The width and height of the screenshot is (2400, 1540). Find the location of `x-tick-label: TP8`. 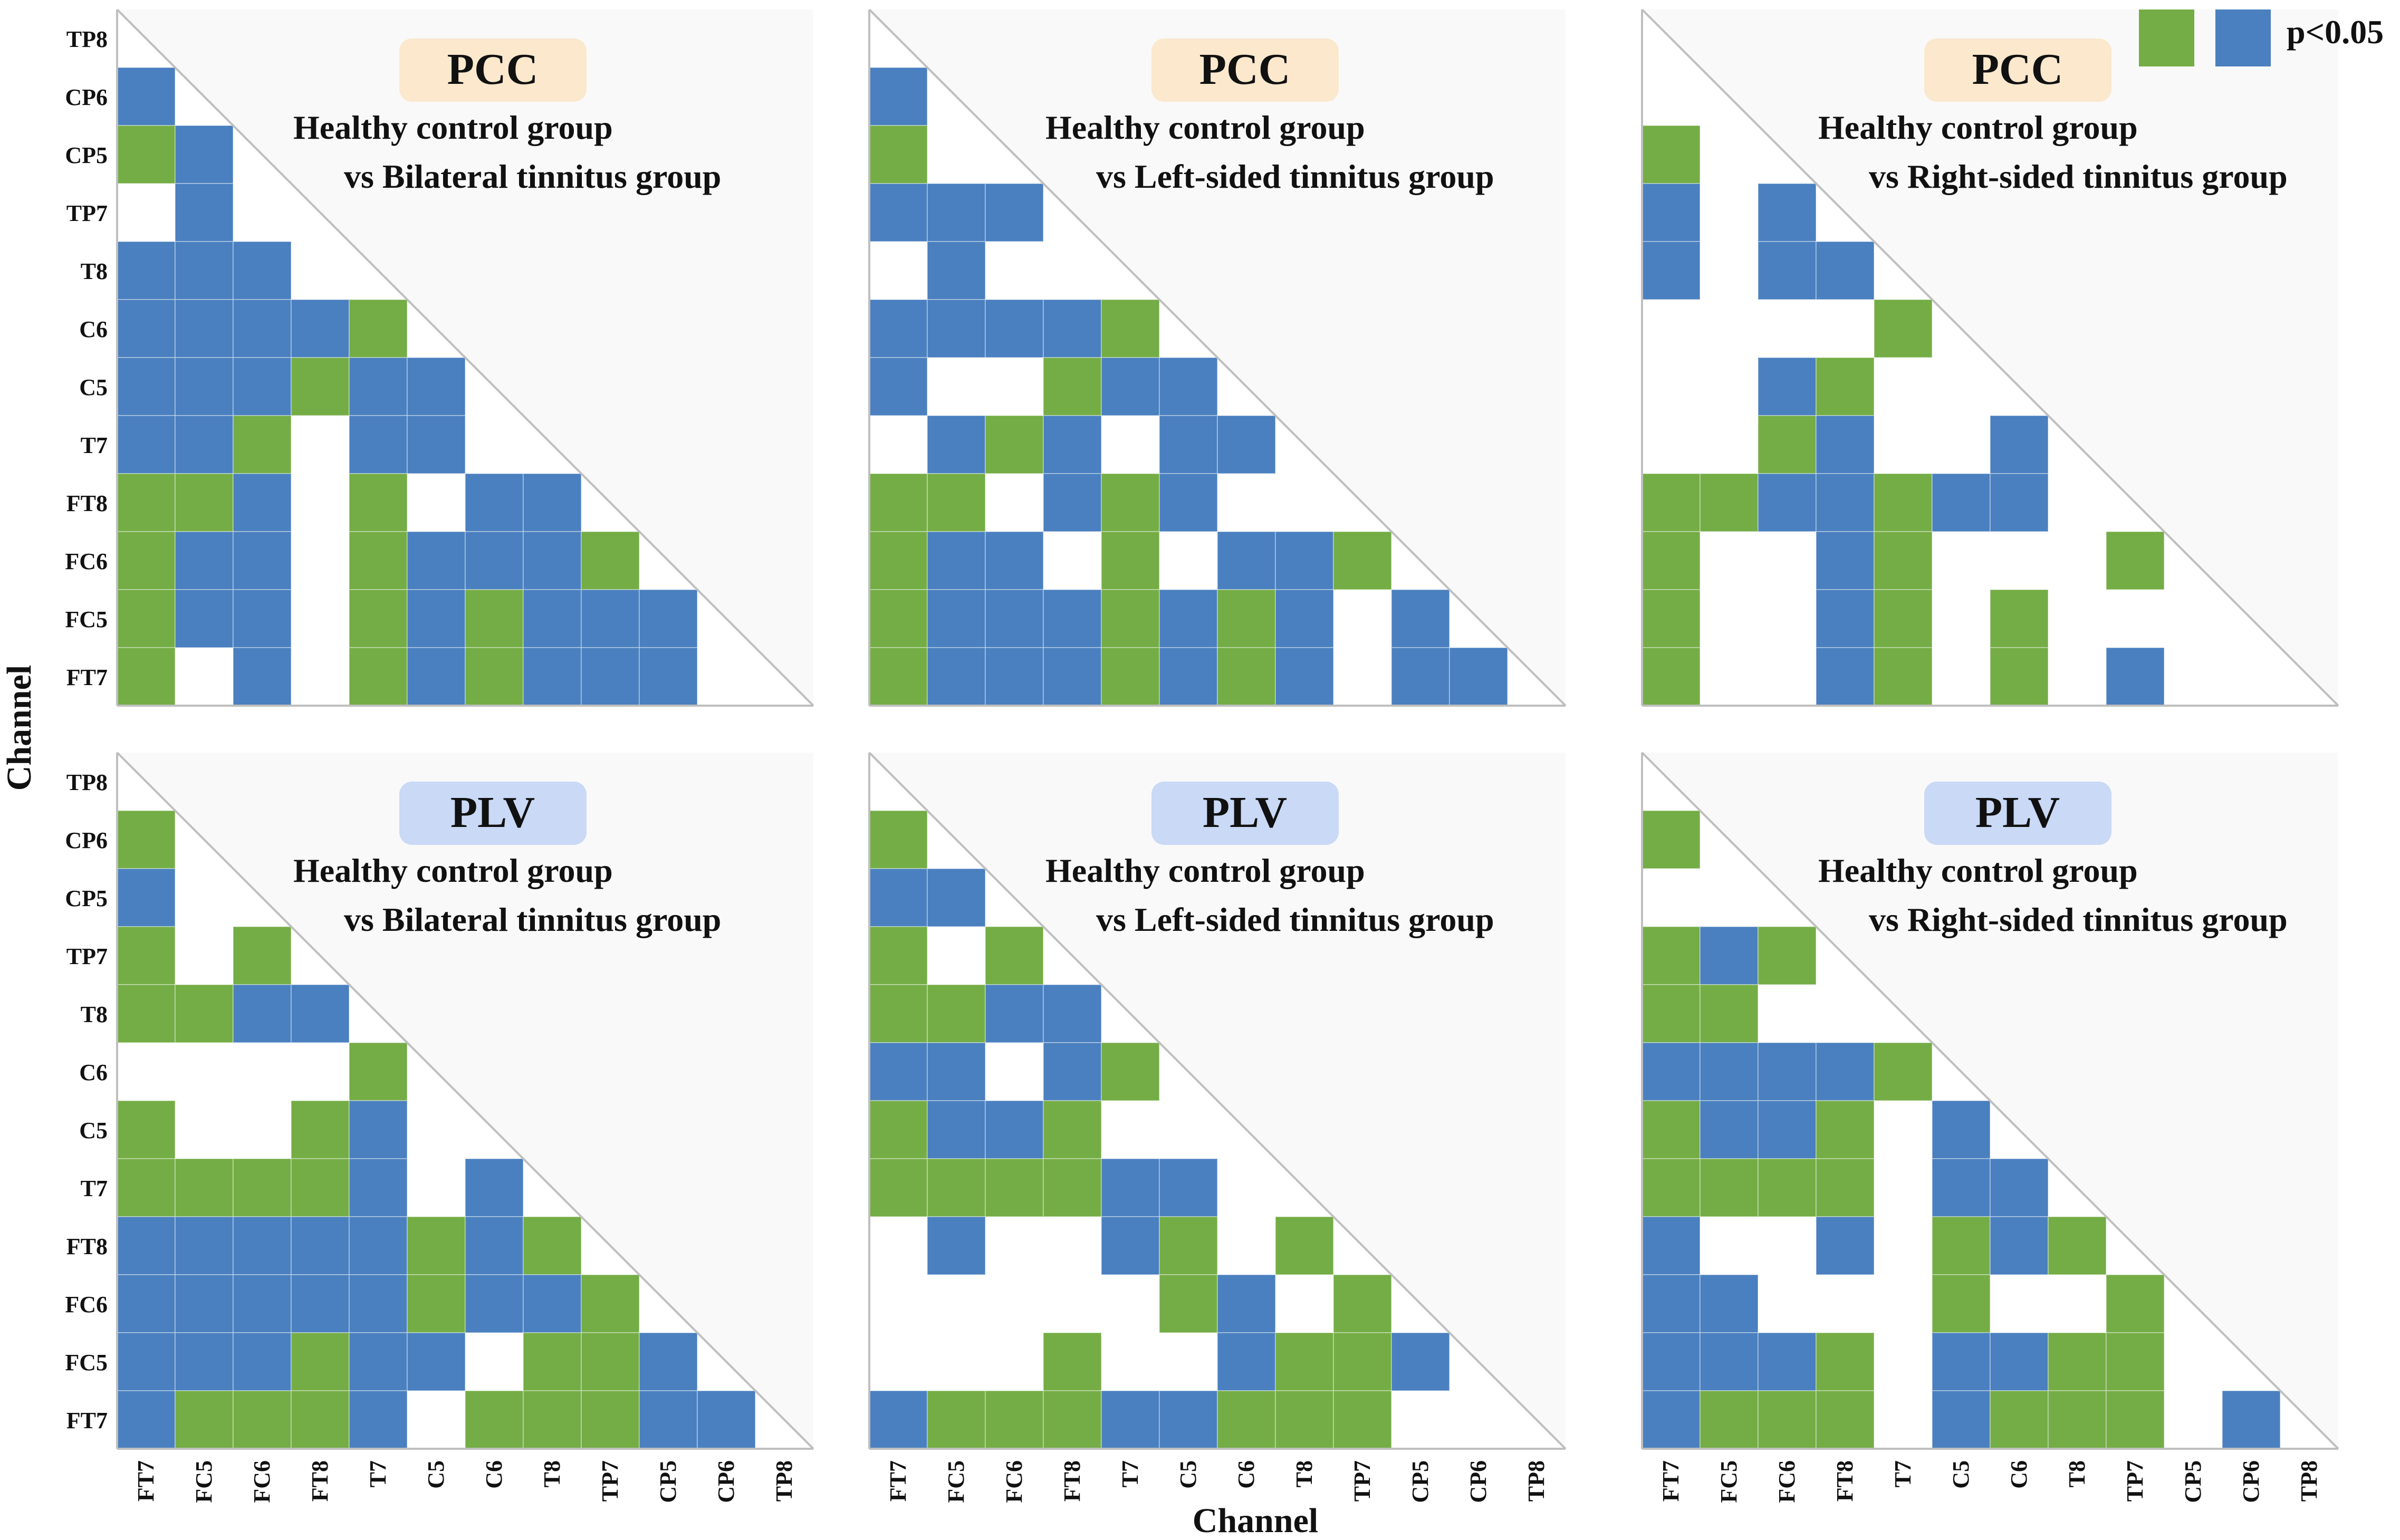

x-tick-label: TP8 is located at coordinates (1536, 1481).